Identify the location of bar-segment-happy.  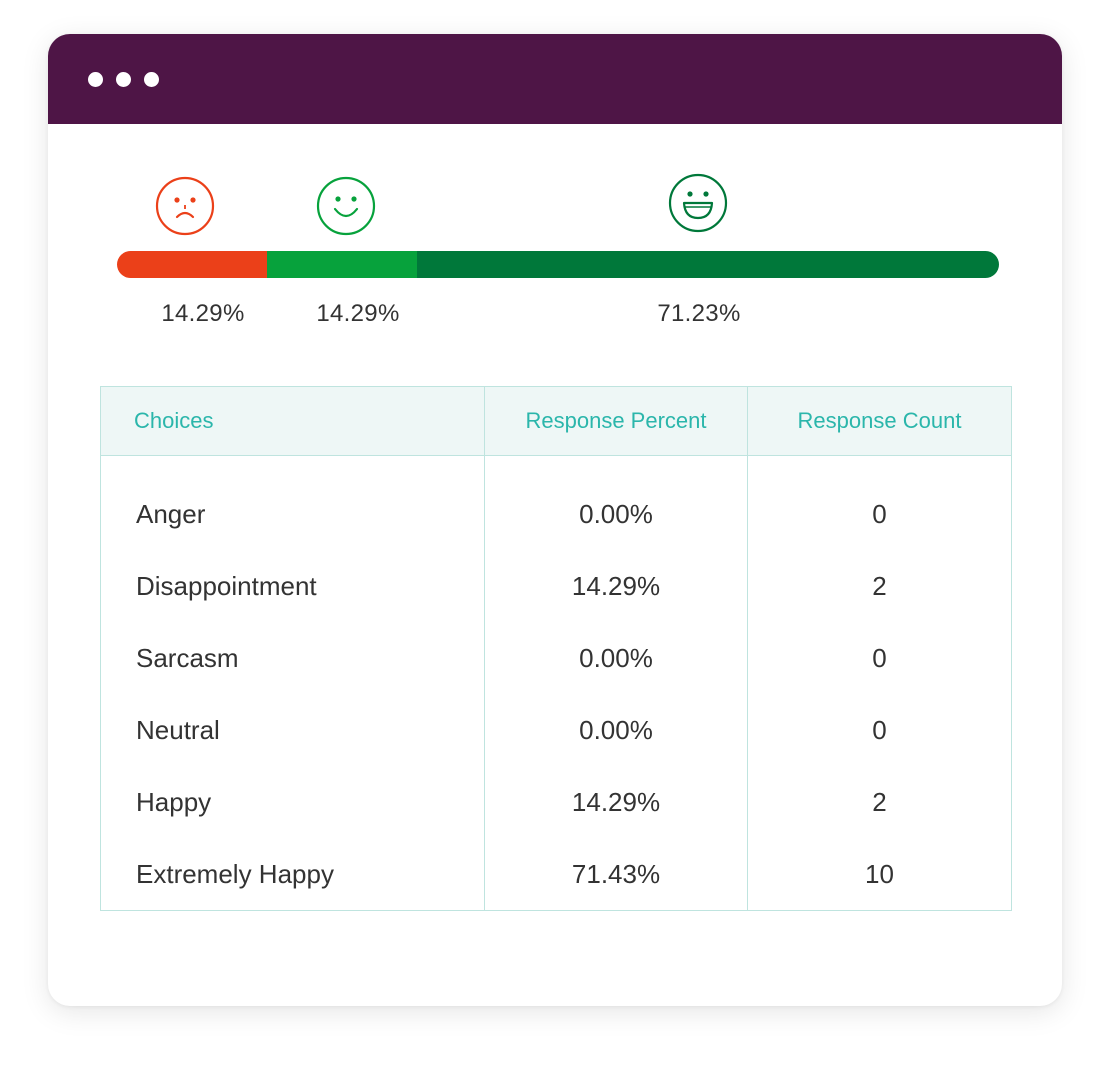
(341, 264).